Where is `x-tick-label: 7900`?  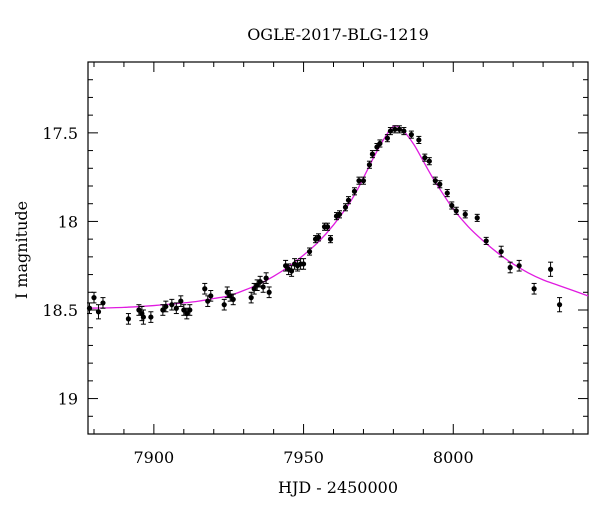 x-tick-label: 7900 is located at coordinates (154, 457).